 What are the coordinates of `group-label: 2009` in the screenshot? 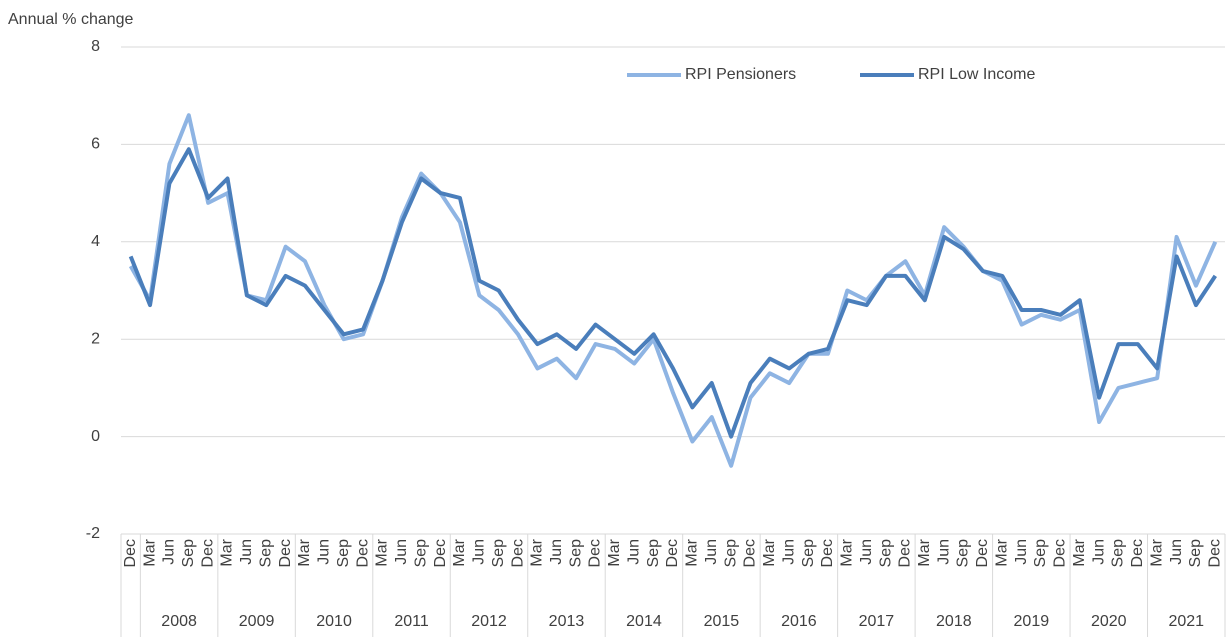 It's located at (257, 621).